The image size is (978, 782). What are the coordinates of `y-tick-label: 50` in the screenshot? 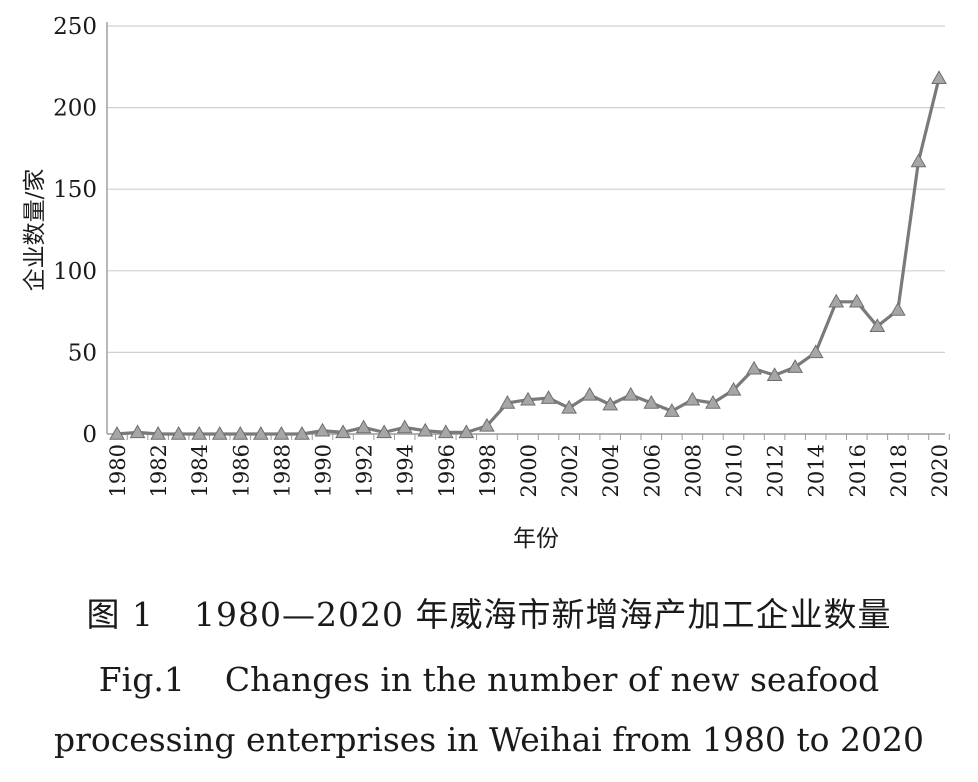 It's located at (82, 353).